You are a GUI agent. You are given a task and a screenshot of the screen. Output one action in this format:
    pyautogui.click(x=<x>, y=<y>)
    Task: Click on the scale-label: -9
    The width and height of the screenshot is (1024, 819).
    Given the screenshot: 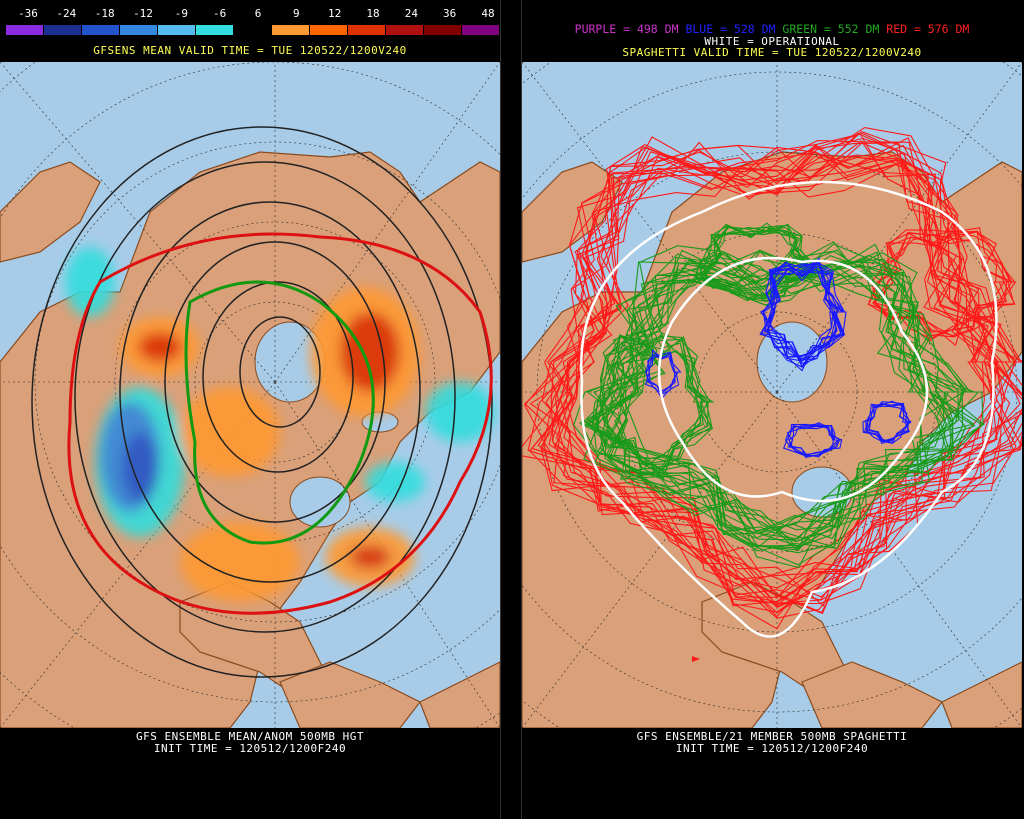 What is the action you would take?
    pyautogui.click(x=181, y=13)
    